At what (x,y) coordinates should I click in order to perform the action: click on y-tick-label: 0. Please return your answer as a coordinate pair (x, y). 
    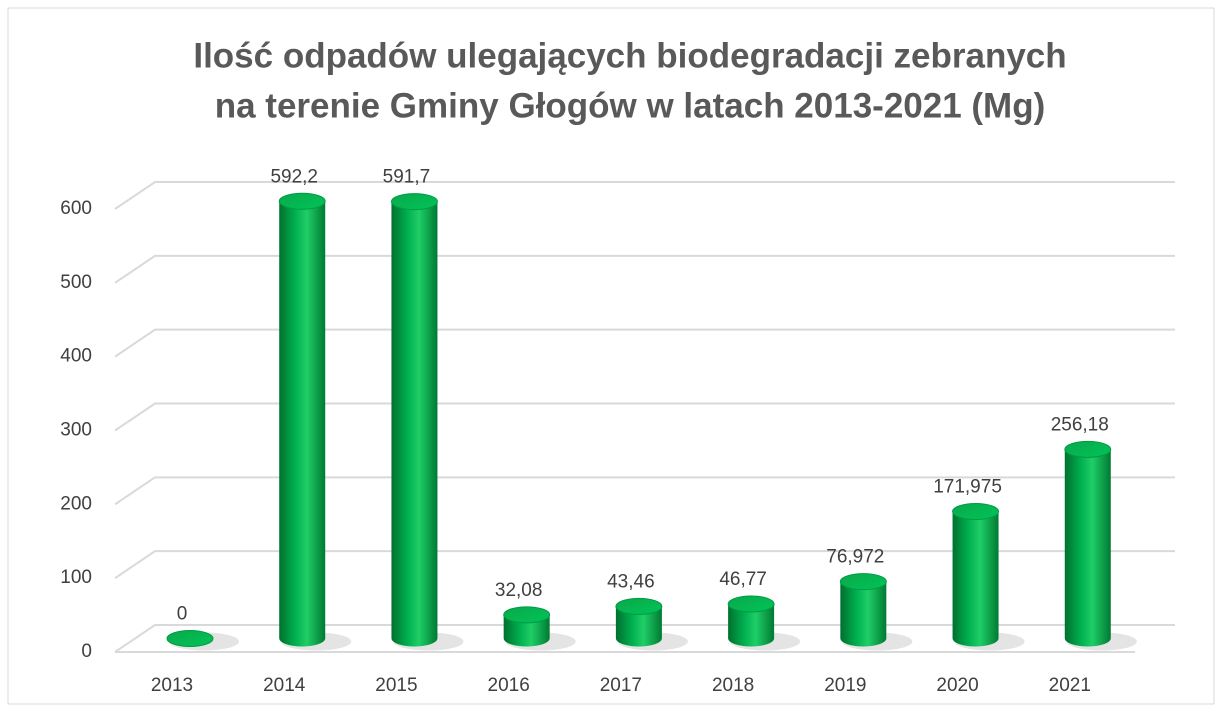
    Looking at the image, I should click on (86, 651).